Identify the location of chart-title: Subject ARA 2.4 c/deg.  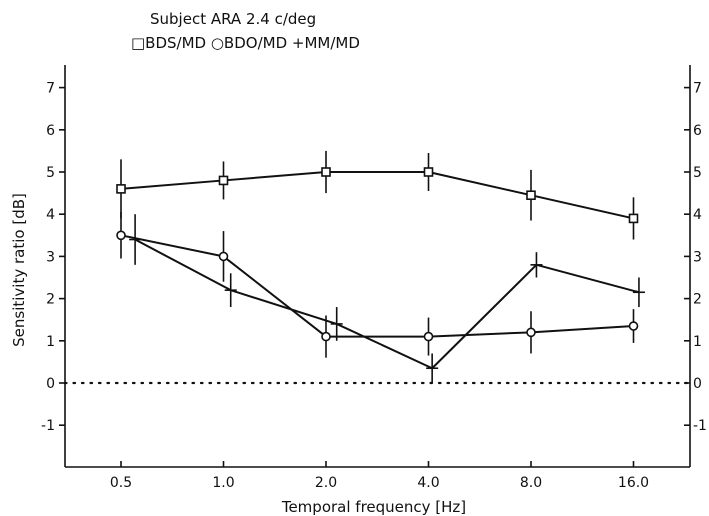
(233, 19).